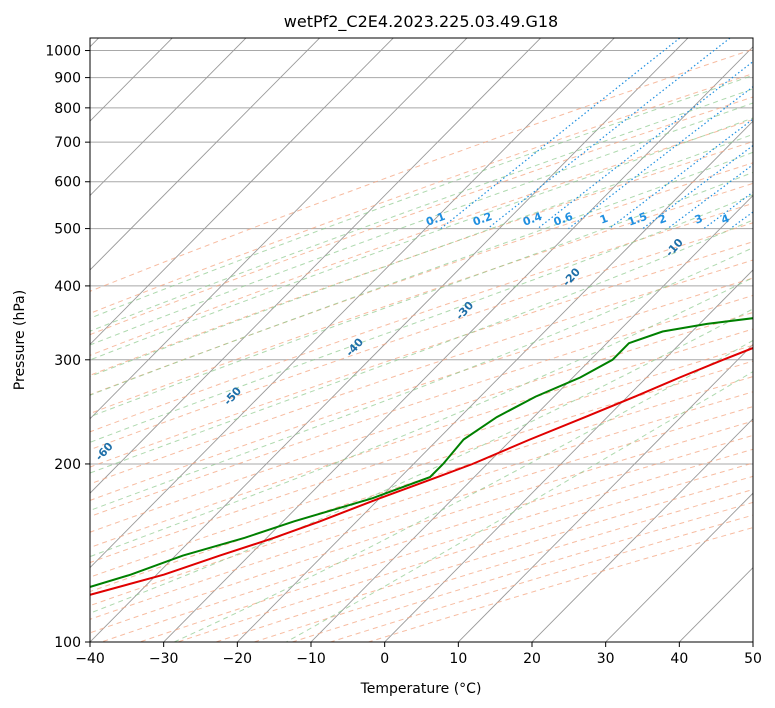  Describe the element at coordinates (663, 219) in the screenshot. I see `mixing-ratio-label: 2` at that location.